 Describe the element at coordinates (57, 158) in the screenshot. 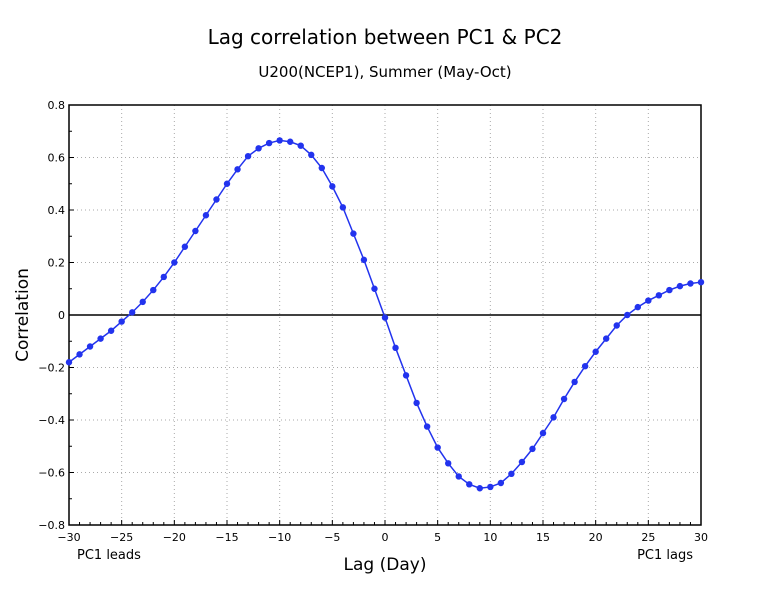

I see `y-tick-label: 0.6` at that location.